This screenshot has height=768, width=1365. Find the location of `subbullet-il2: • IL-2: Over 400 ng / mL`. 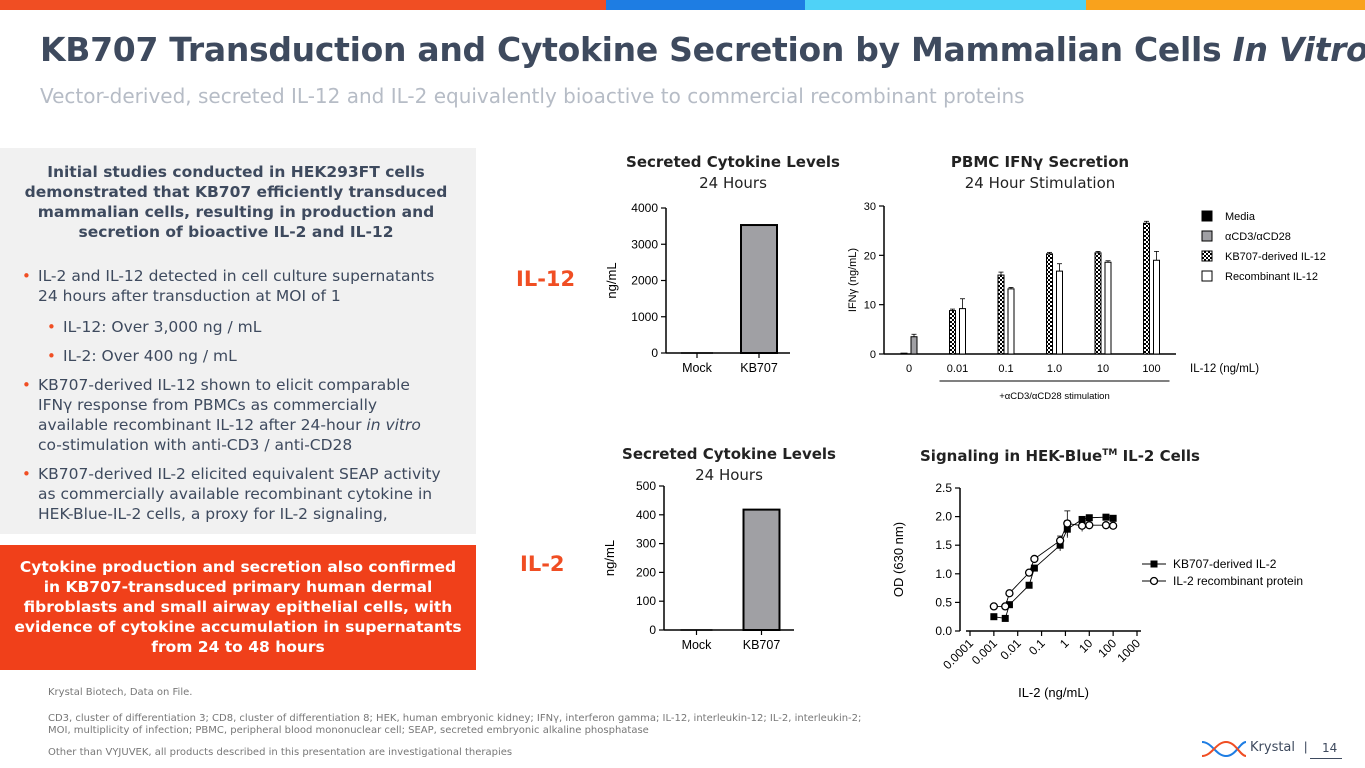

subbullet-il2: • IL-2: Over 400 ng / mL is located at coordinates (245, 356).